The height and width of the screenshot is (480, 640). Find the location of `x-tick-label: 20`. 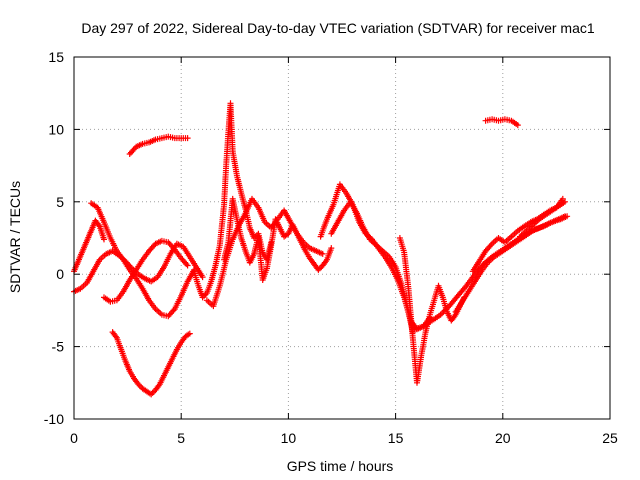

x-tick-label: 20 is located at coordinates (503, 438).